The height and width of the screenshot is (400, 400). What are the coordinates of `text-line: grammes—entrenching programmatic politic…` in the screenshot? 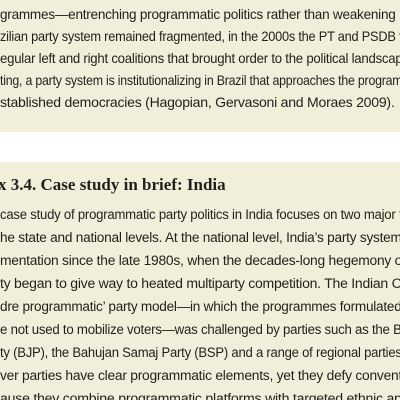 It's located at (200, 14).